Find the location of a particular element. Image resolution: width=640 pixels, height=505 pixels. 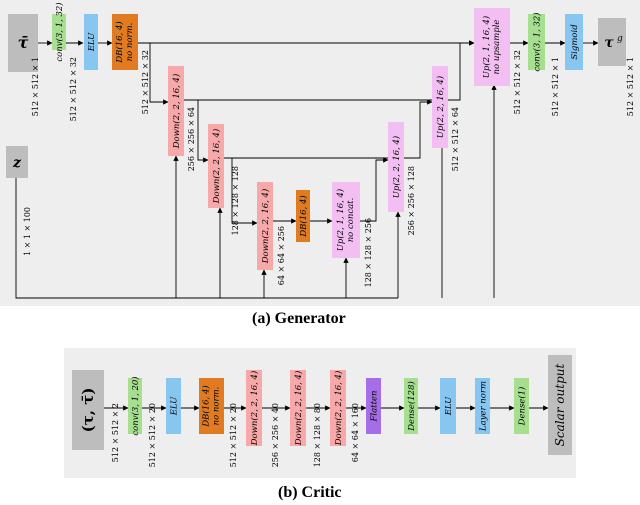

gen-down3: Down(2, 2, 16, 4) is located at coordinates (265, 226).